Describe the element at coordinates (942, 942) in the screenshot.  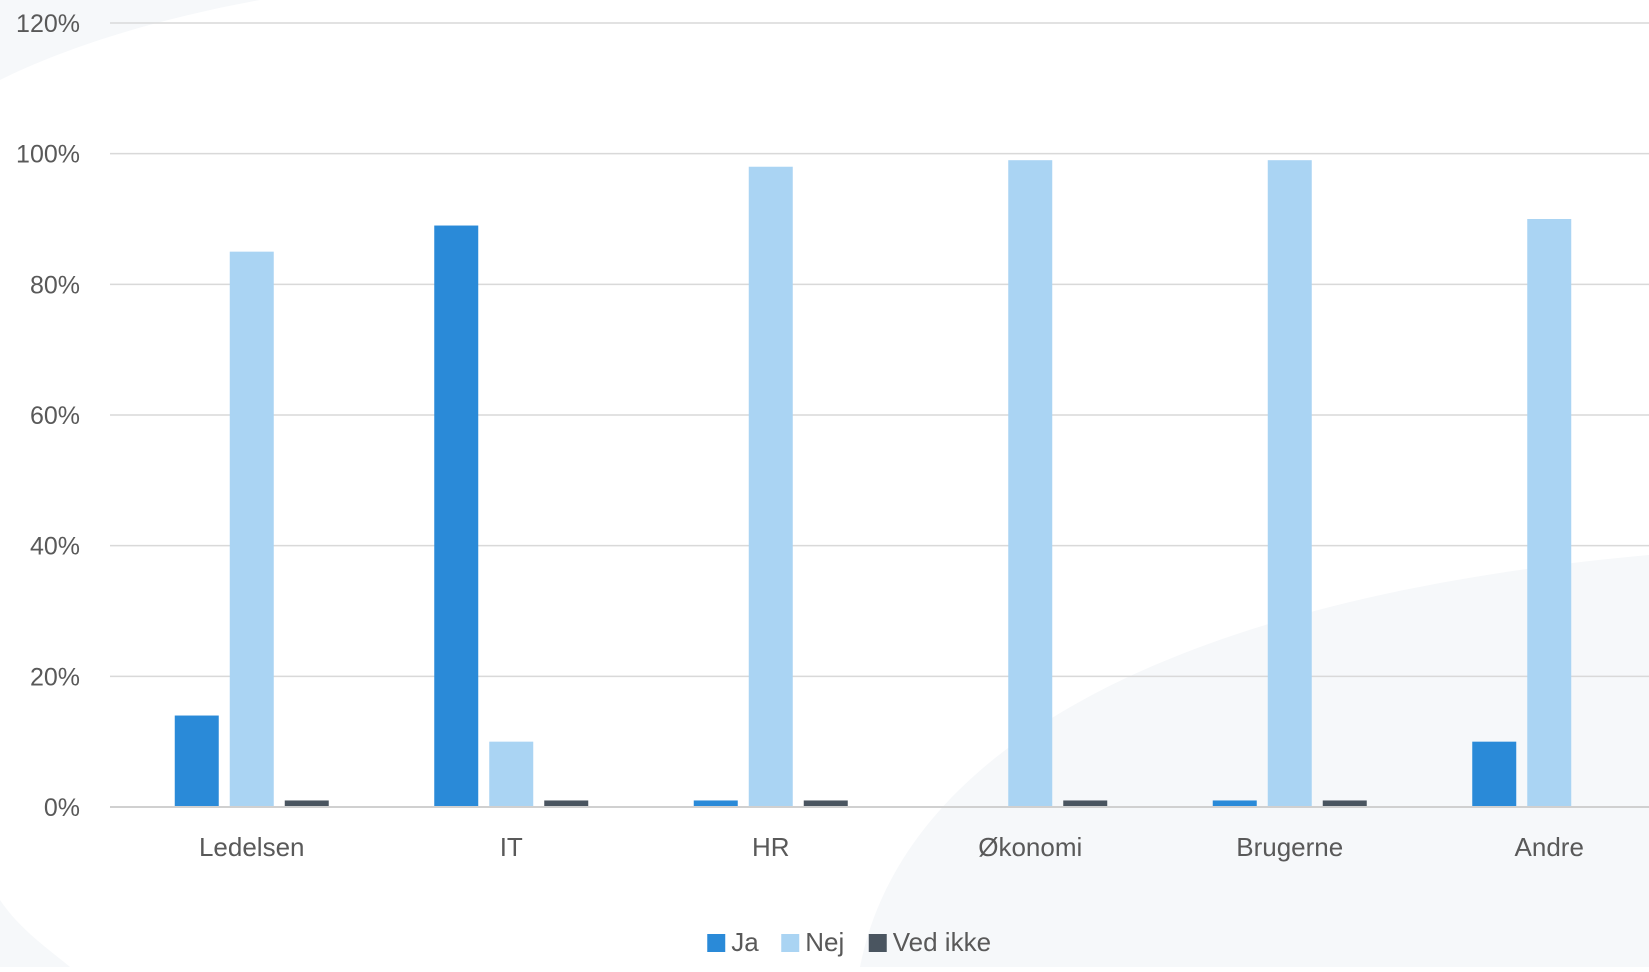
I see `legend-label-ved-ikke: Ved ikke` at that location.